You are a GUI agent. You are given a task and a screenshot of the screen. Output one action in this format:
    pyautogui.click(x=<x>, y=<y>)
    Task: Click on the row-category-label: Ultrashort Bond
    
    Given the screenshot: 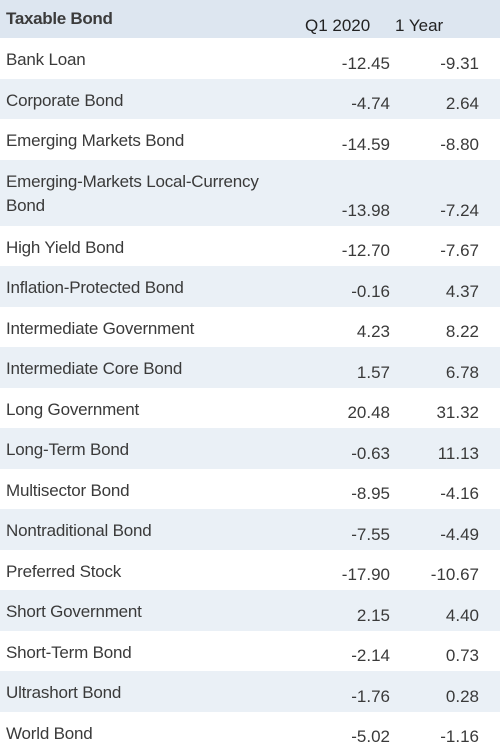 What is the action you would take?
    pyautogui.click(x=146, y=693)
    